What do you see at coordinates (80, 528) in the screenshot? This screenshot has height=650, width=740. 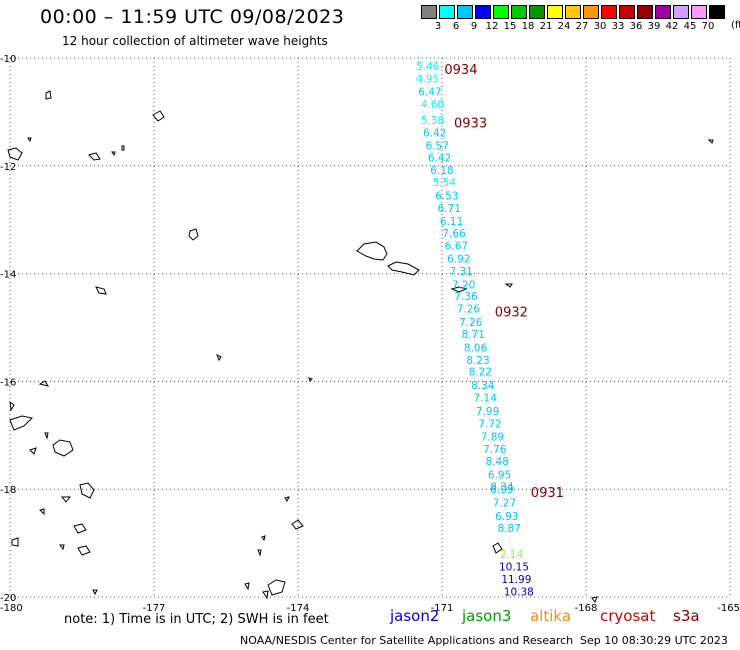 I see `island-lau-g` at bounding box center [80, 528].